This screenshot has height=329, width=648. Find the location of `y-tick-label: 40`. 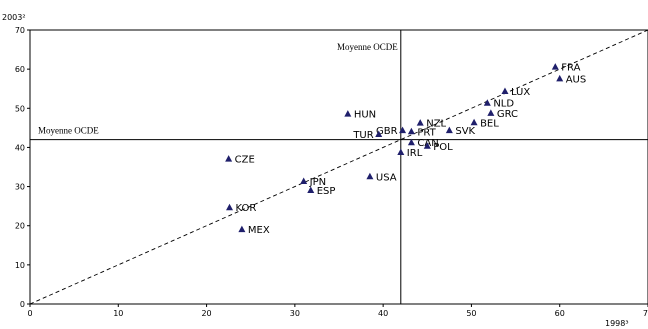

y-tick-label: 40 is located at coordinates (20, 147).